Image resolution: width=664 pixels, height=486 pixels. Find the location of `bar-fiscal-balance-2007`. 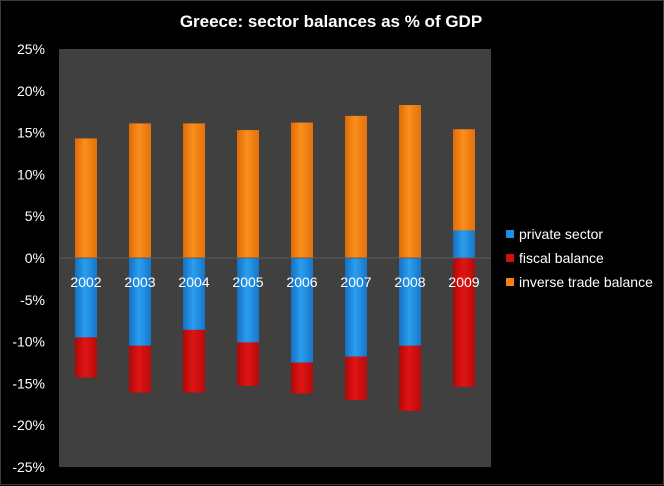

bar-fiscal-balance-2007 is located at coordinates (356, 378).